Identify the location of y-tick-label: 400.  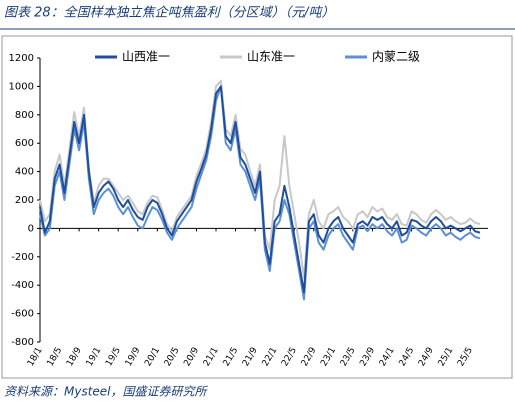
(24, 172).